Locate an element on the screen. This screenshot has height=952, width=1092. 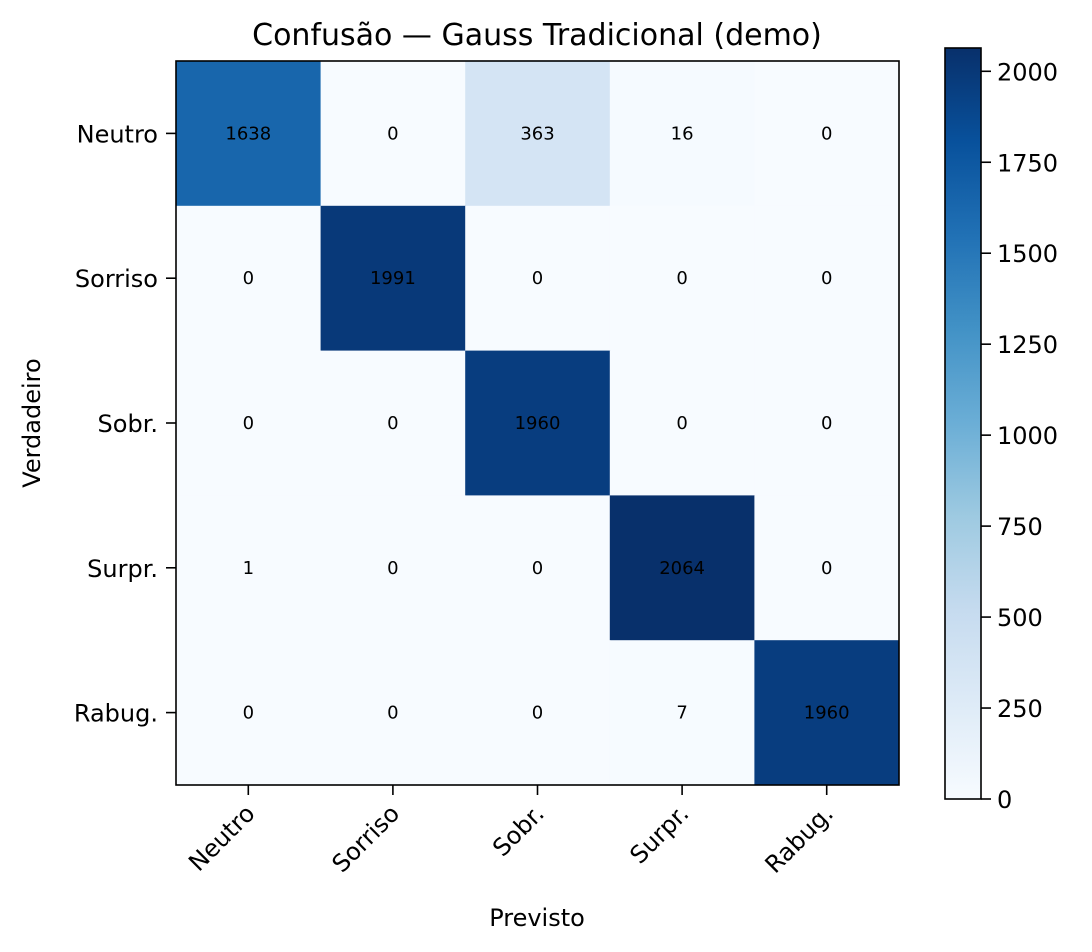
y-tick-label: Neutro is located at coordinates (117, 134).